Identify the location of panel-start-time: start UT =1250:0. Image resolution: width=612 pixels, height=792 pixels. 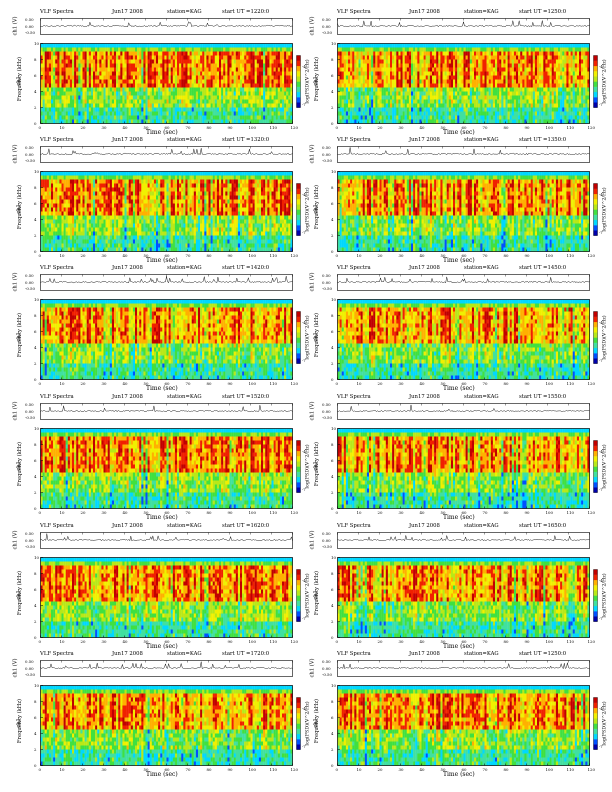
(542, 12).